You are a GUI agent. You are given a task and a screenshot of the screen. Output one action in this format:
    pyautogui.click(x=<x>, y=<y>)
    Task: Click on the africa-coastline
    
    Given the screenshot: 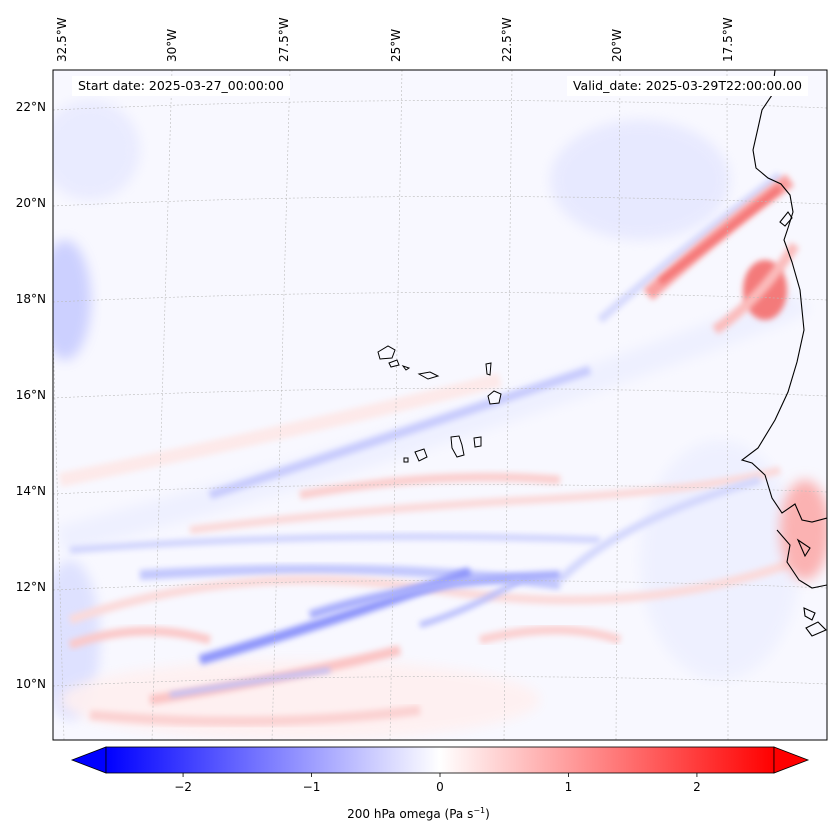 What is the action you would take?
    pyautogui.click(x=783, y=296)
    